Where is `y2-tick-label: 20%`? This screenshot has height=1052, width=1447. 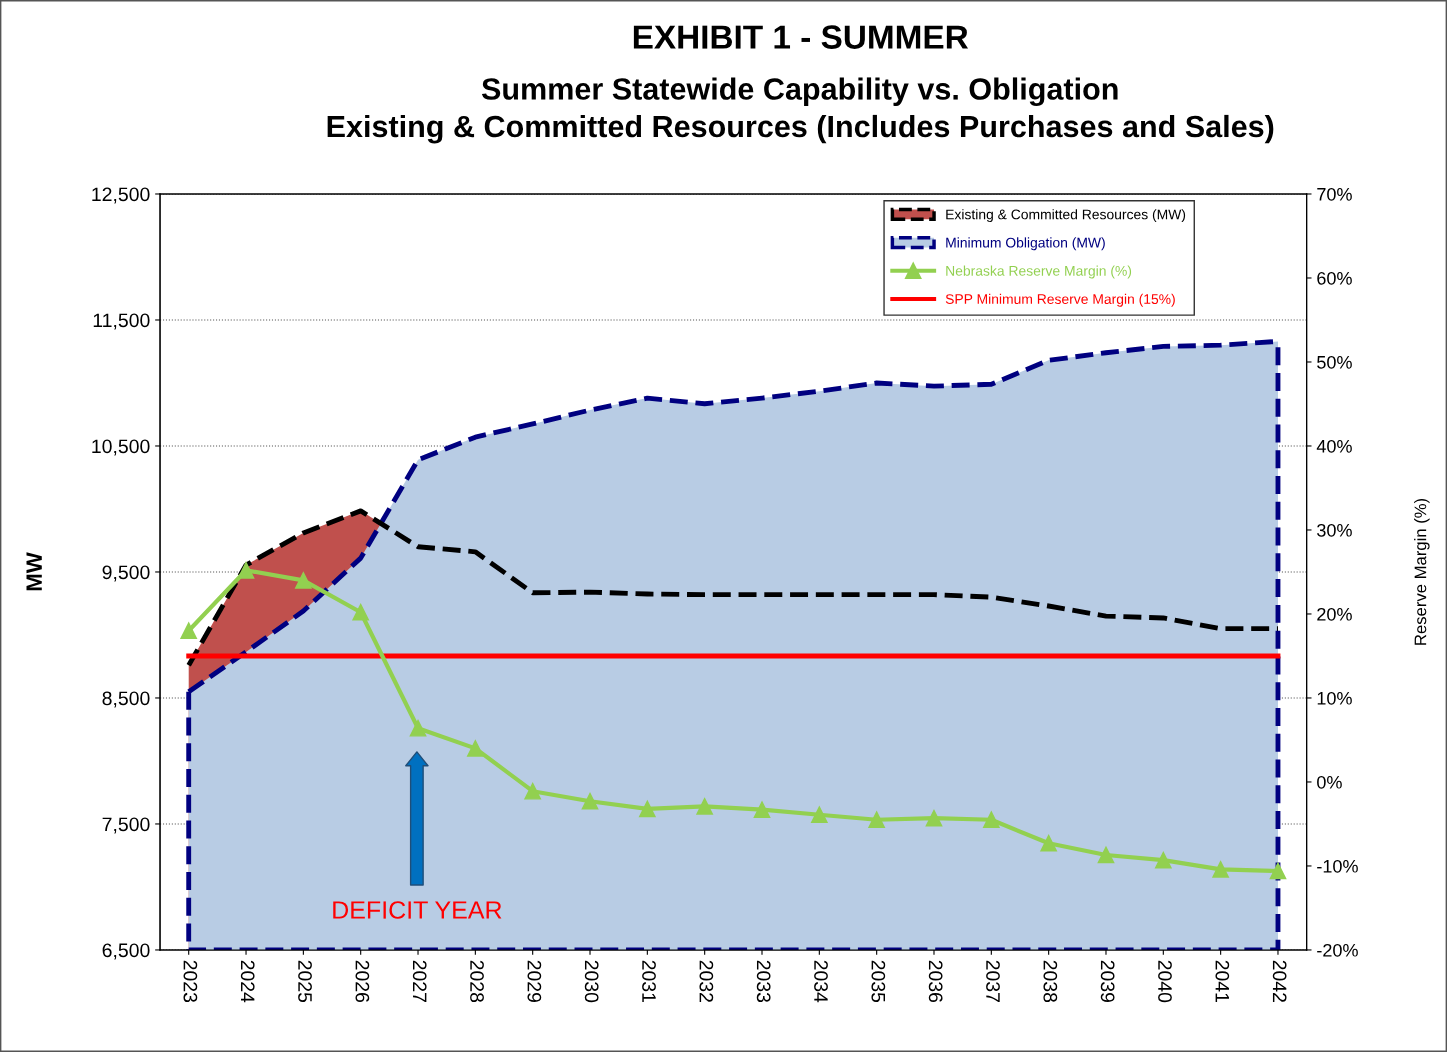 y2-tick-label: 20% is located at coordinates (1334, 614).